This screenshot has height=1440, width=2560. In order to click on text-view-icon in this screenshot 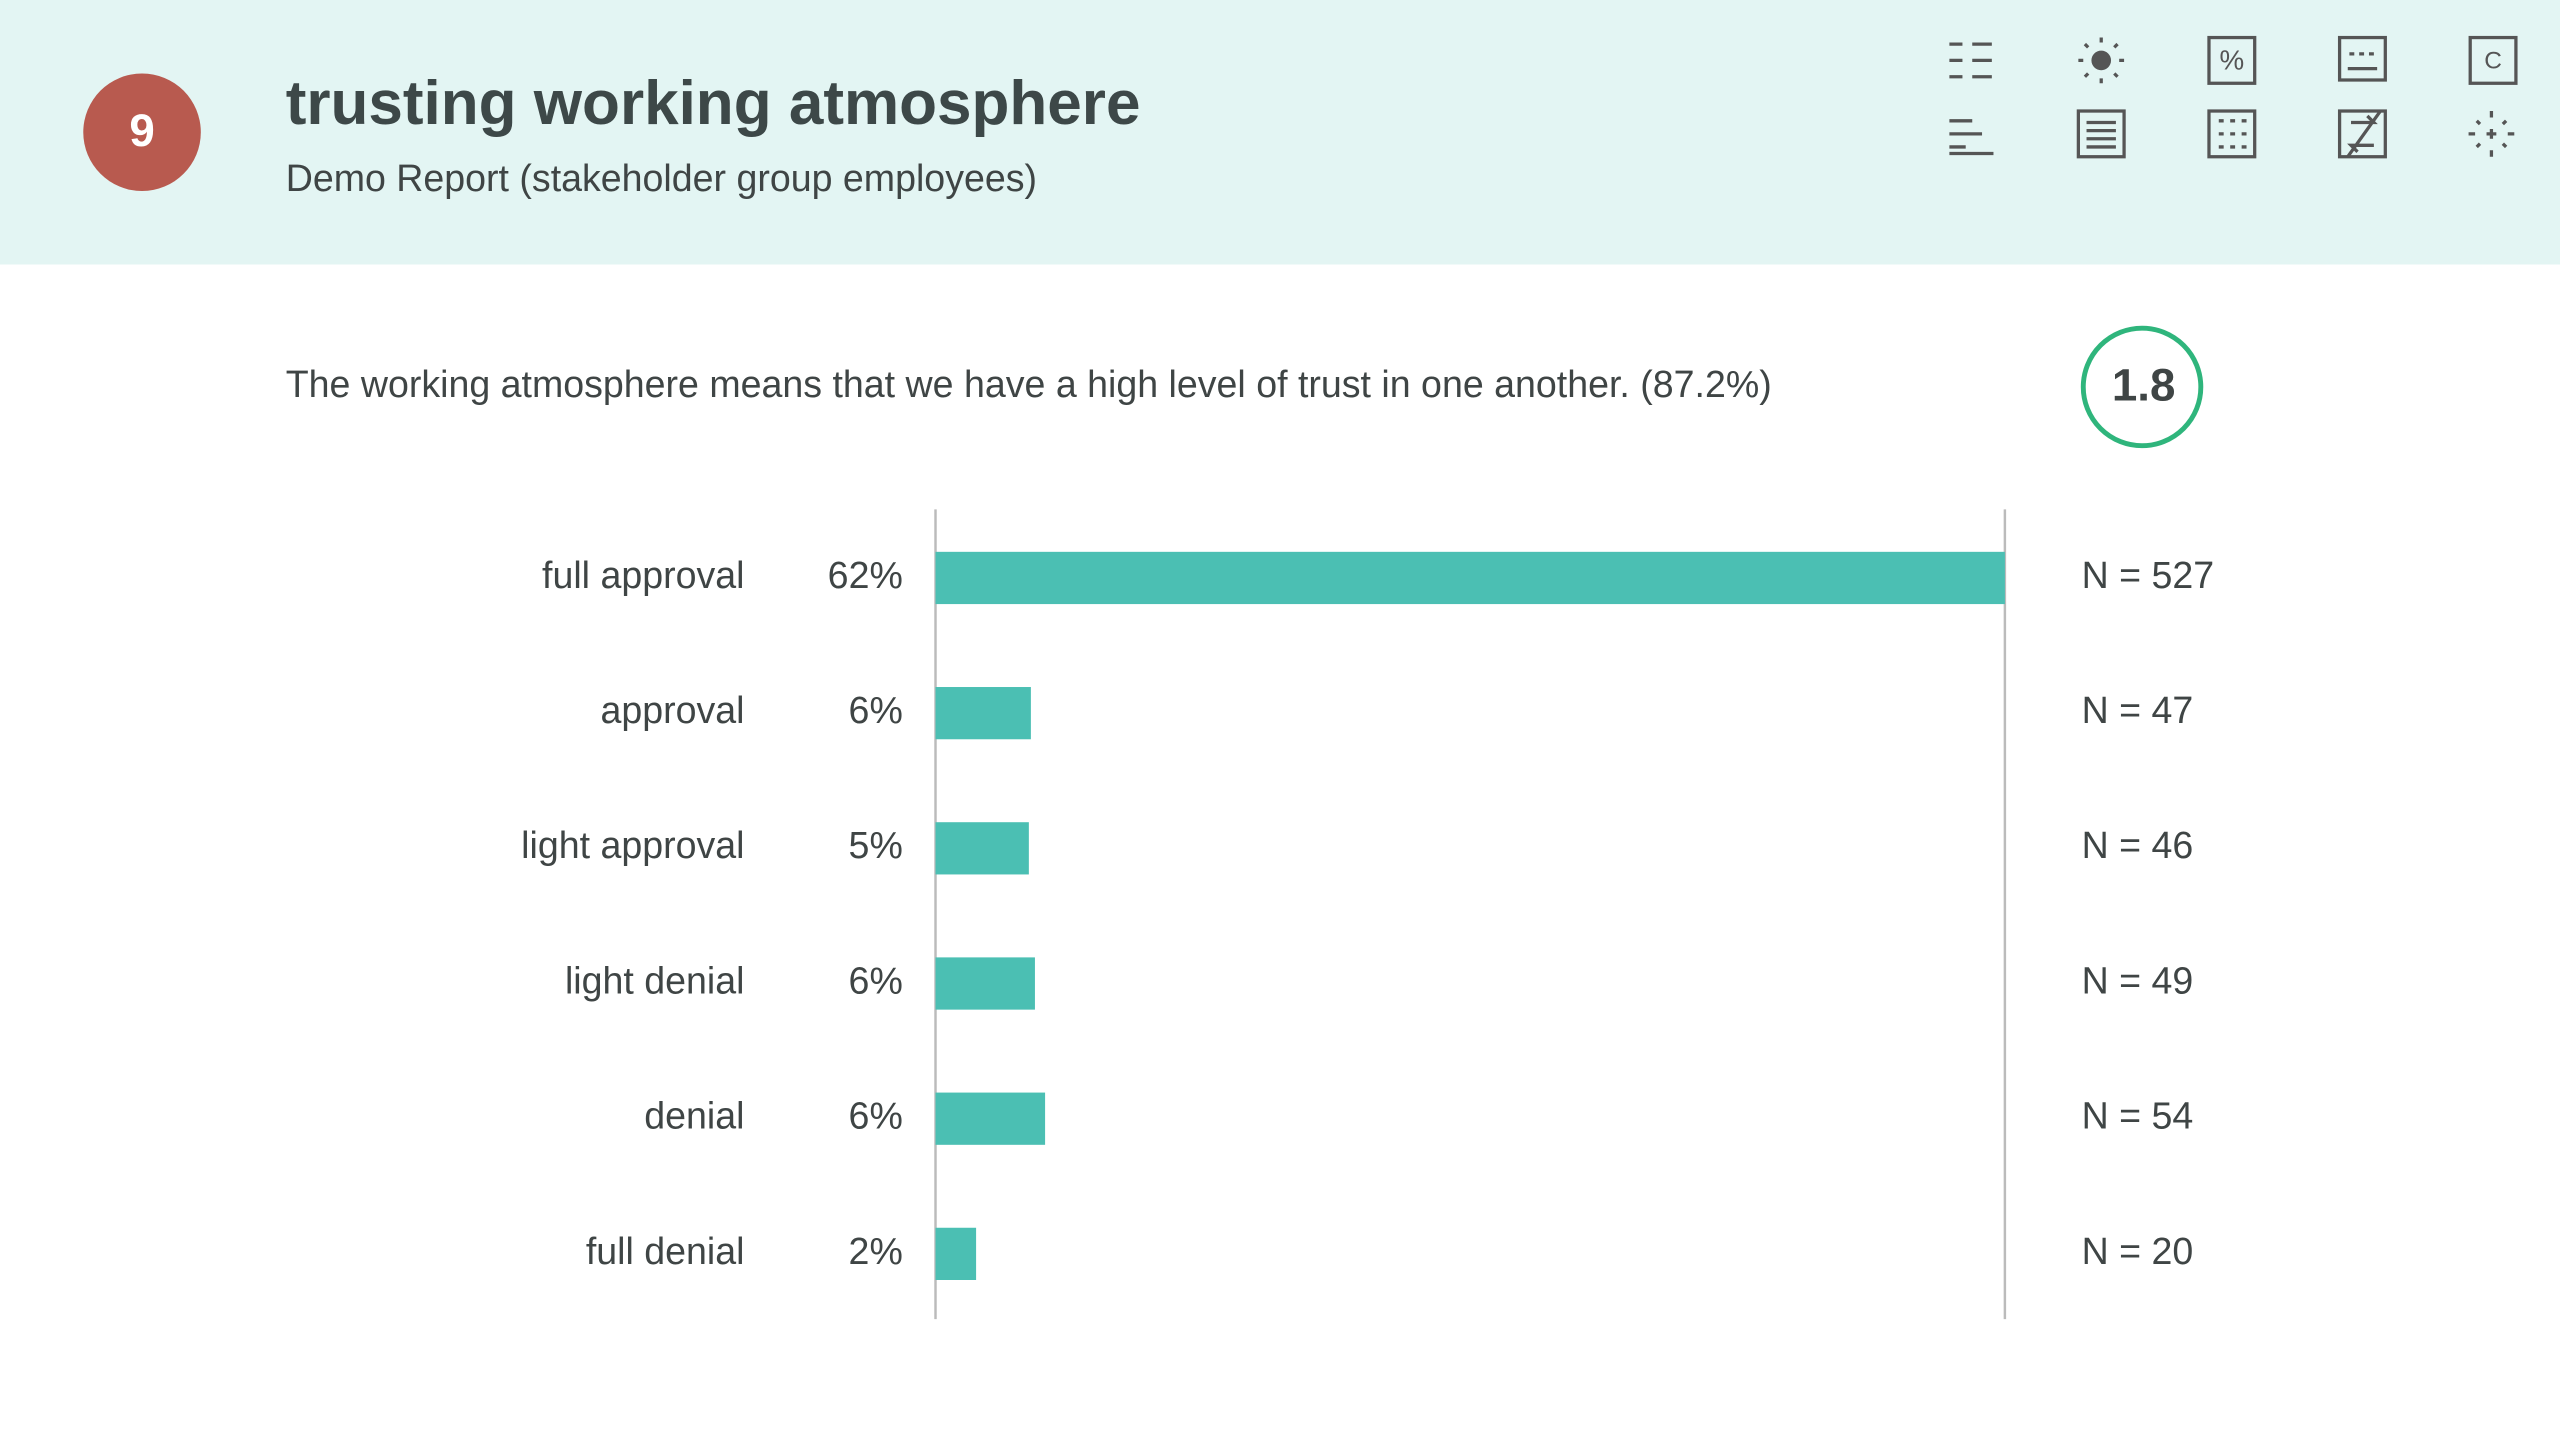, I will do `click(2101, 134)`.